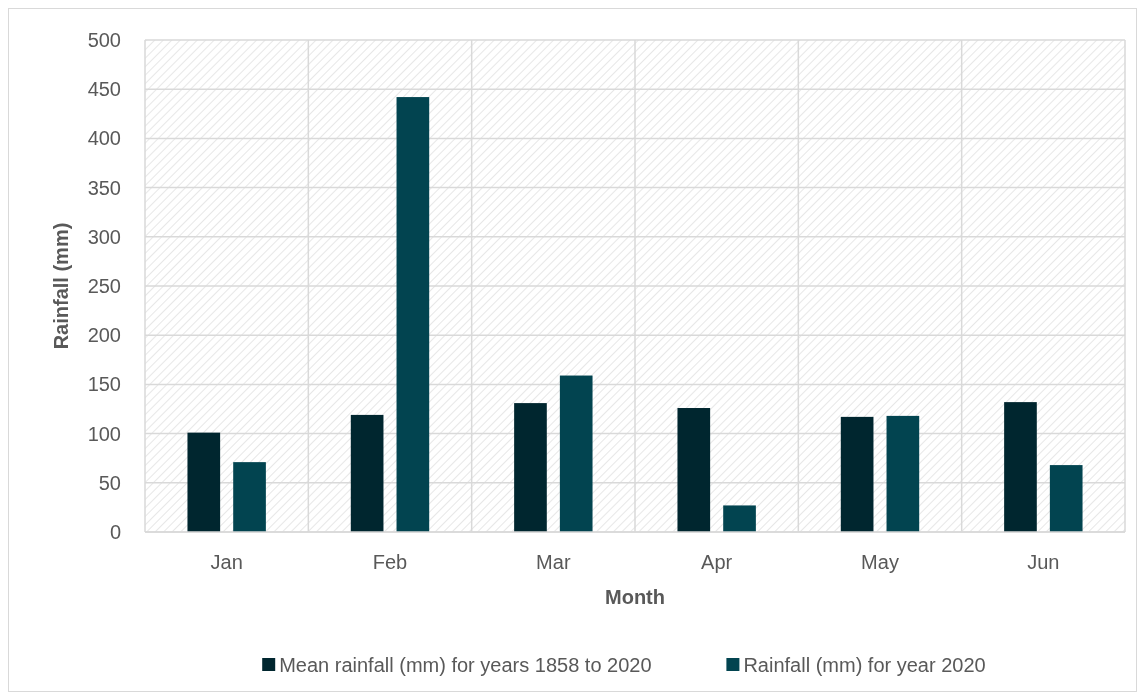 The height and width of the screenshot is (692, 1137). I want to click on y-tick-label: 100, so click(104, 433).